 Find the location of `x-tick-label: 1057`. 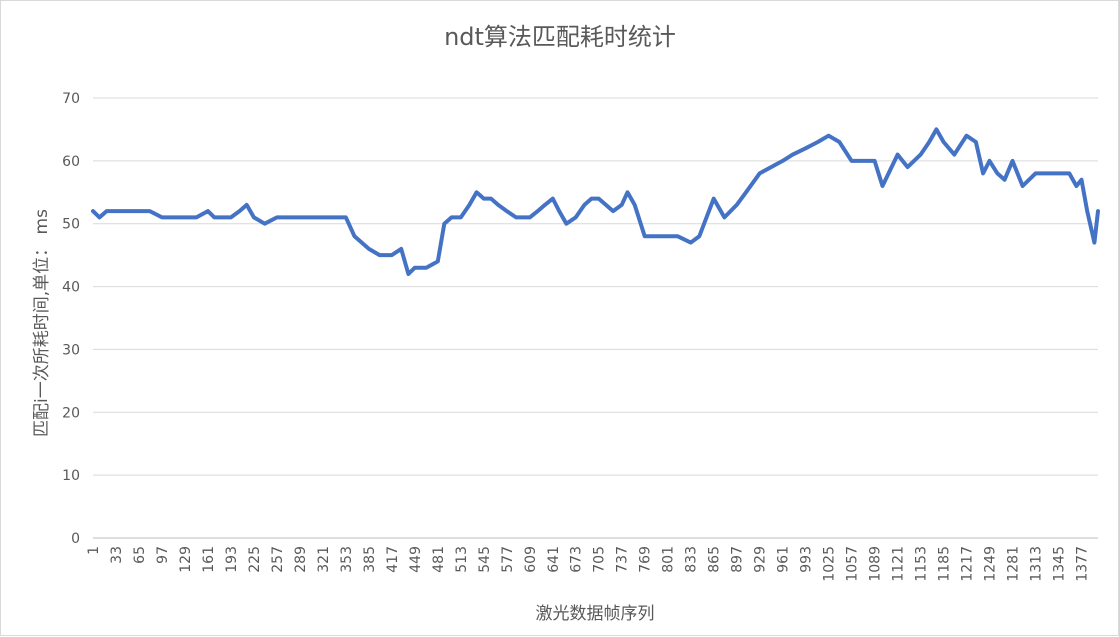

x-tick-label: 1057 is located at coordinates (853, 564).